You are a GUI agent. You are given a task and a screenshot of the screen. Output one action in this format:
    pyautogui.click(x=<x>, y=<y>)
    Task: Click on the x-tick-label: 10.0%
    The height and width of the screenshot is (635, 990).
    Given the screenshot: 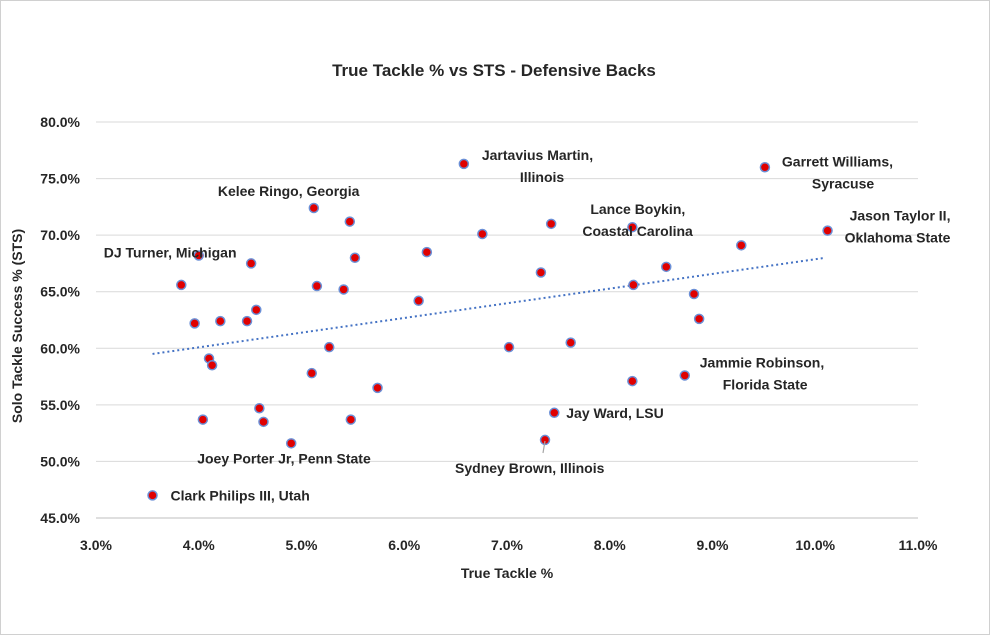 What is the action you would take?
    pyautogui.click(x=815, y=545)
    